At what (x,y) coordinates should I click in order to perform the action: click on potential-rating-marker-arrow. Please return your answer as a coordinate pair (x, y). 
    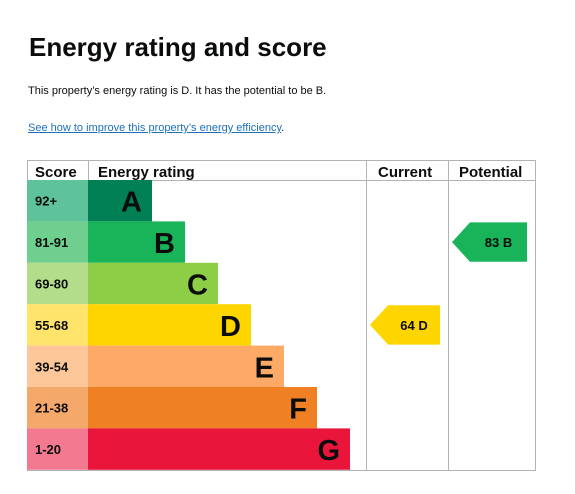
    Looking at the image, I should click on (489, 242).